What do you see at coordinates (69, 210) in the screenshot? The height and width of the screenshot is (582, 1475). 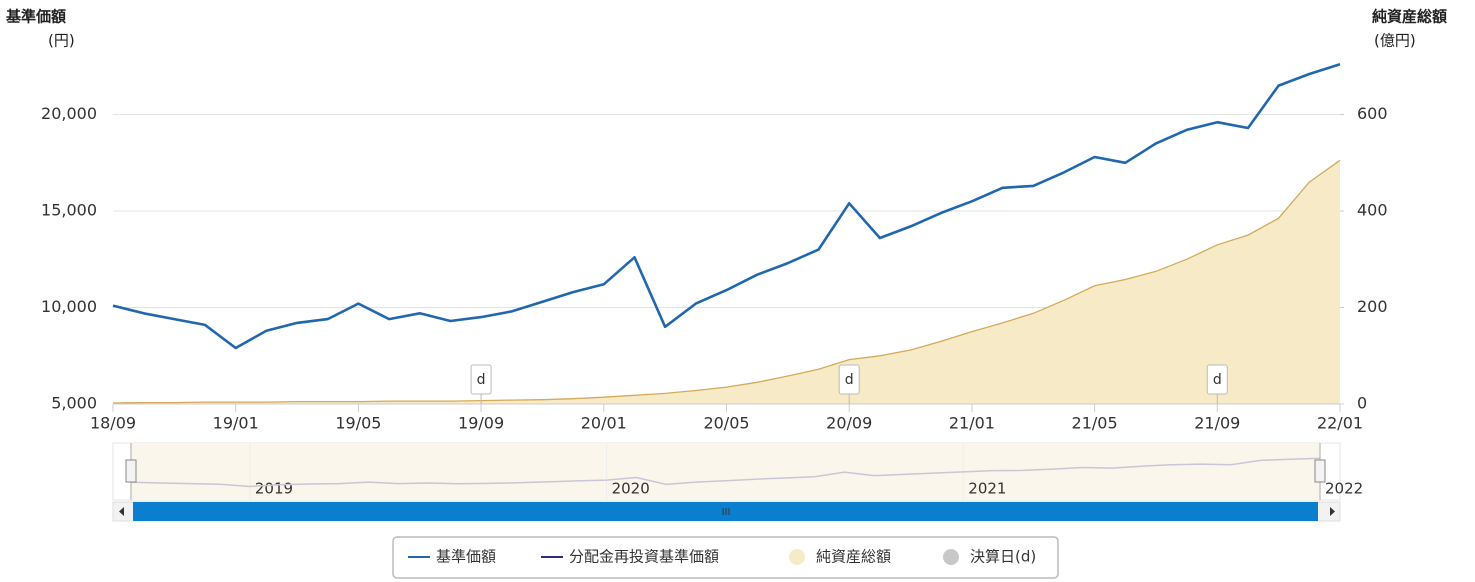 I see `y-tick-label: 15,000` at bounding box center [69, 210].